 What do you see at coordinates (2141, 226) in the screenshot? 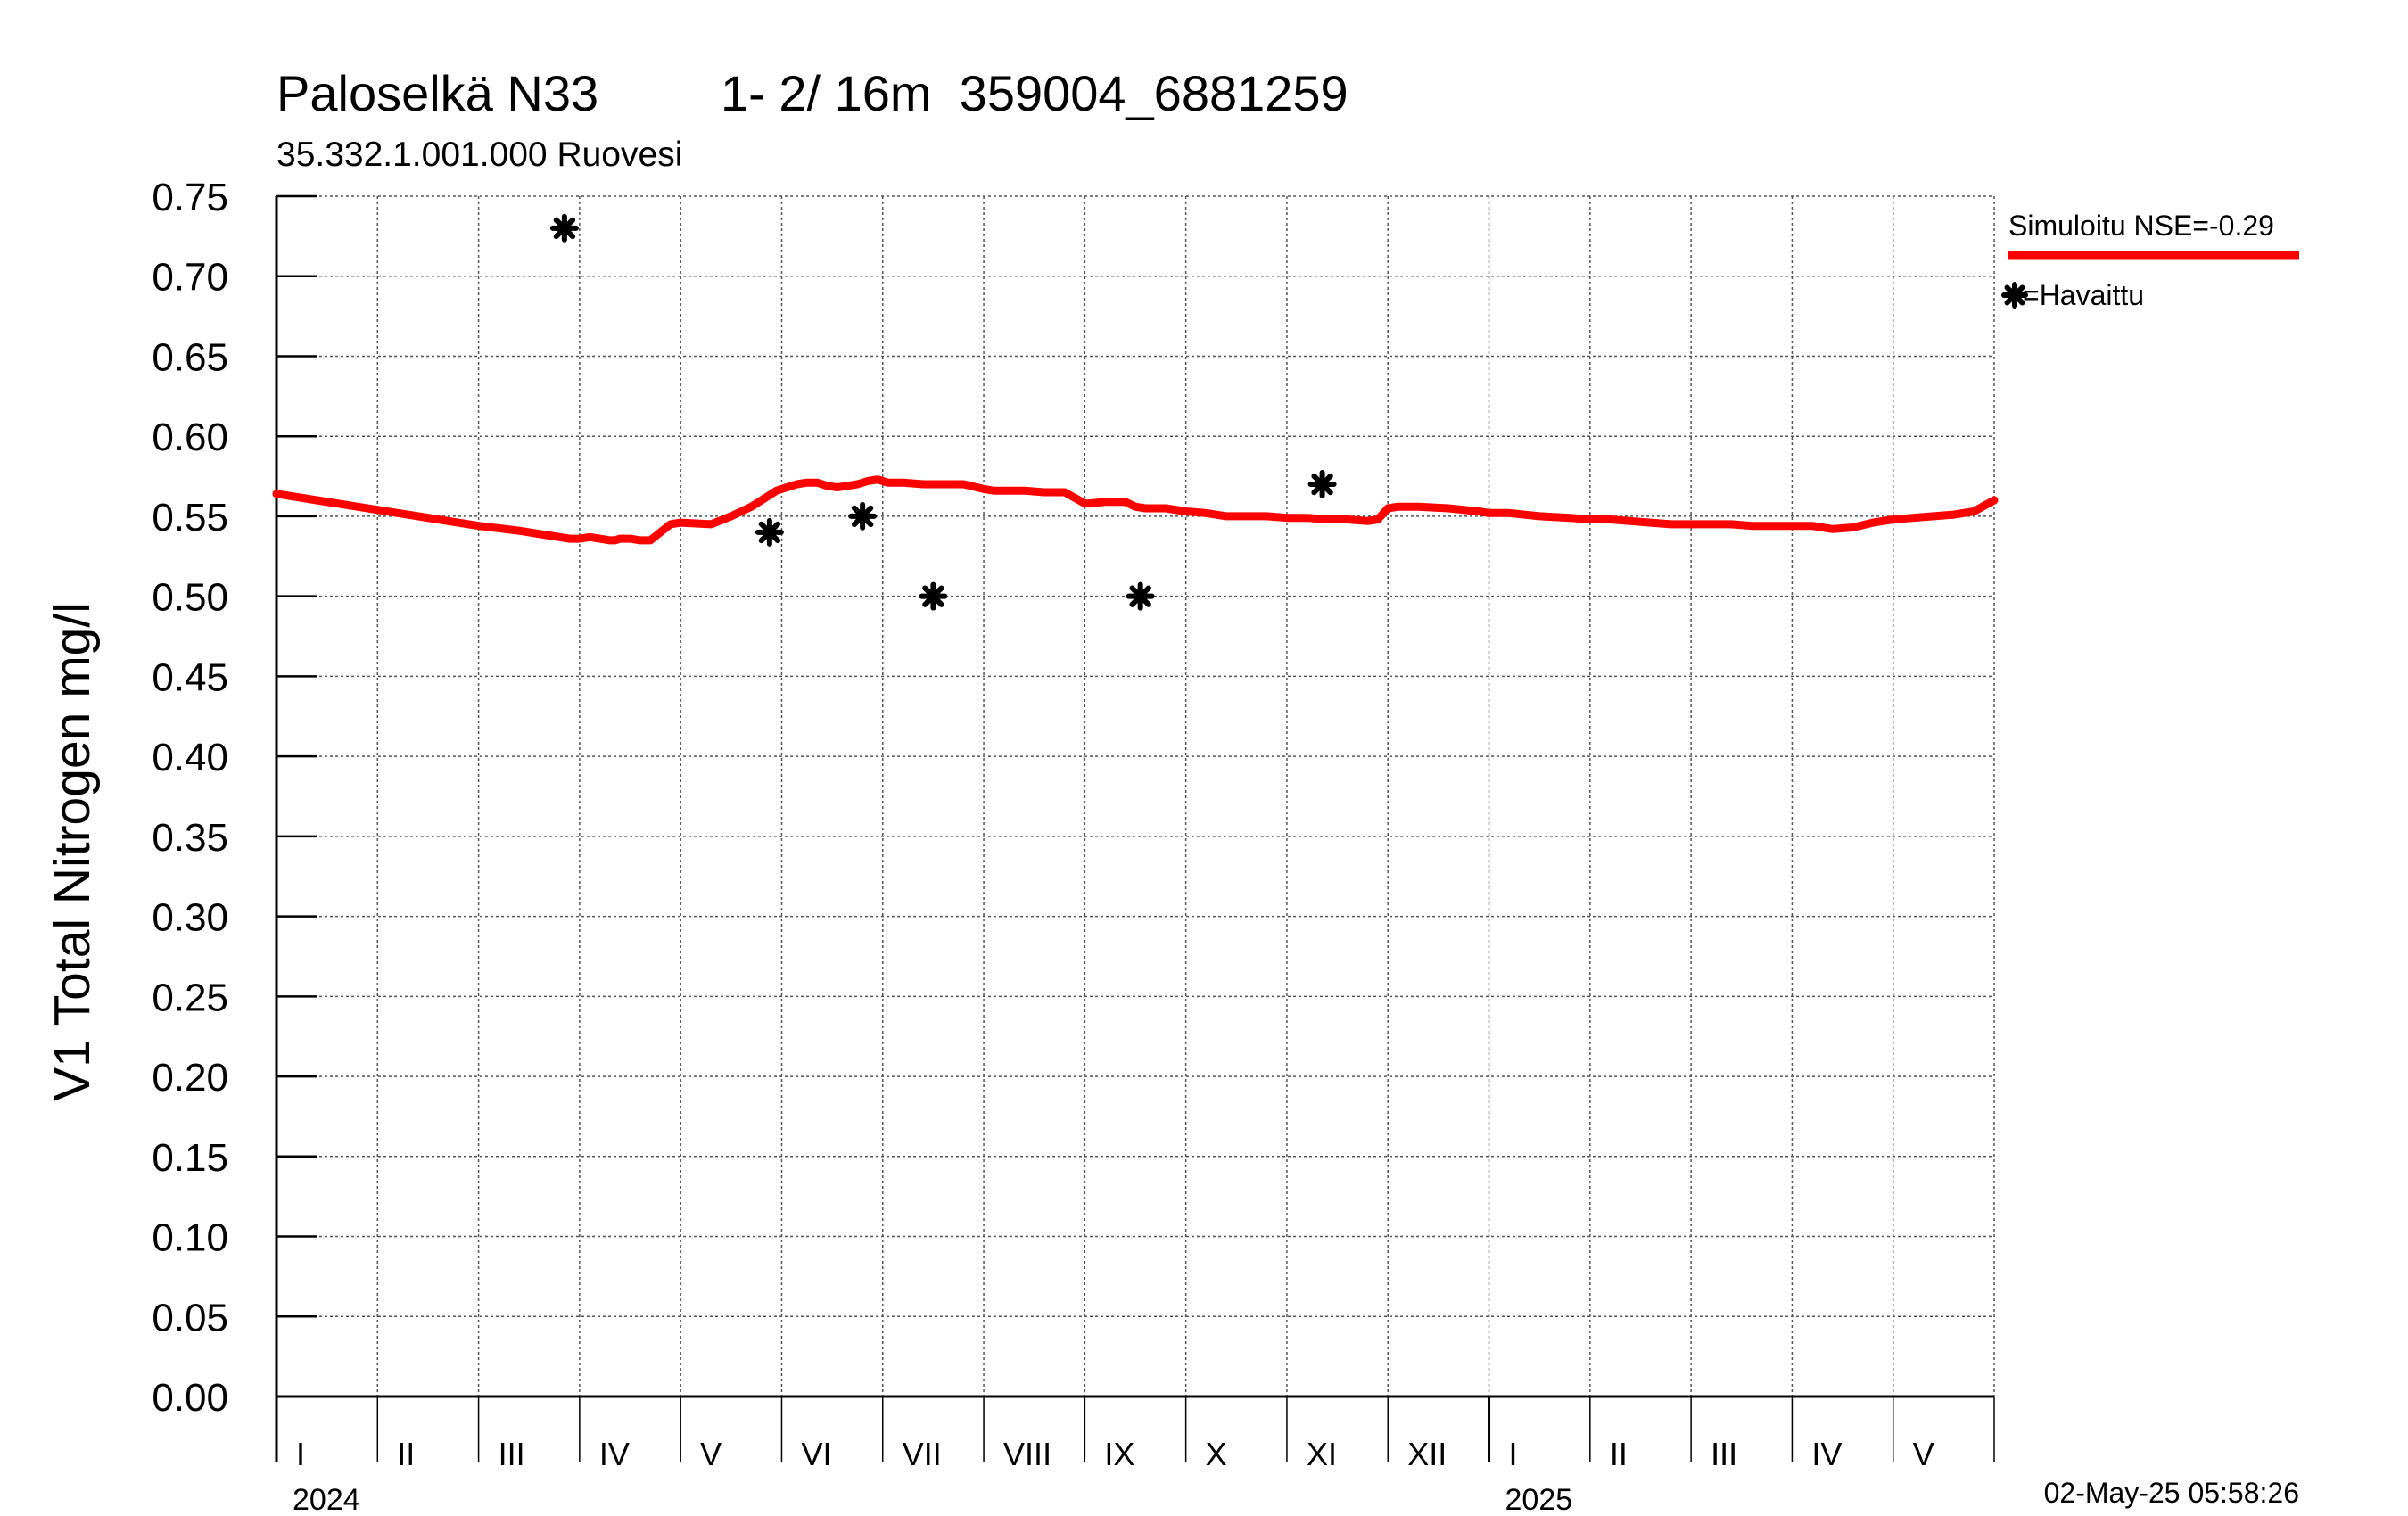
I see `legend-label-simulated: Simuloitu NSE=-0.29` at bounding box center [2141, 226].